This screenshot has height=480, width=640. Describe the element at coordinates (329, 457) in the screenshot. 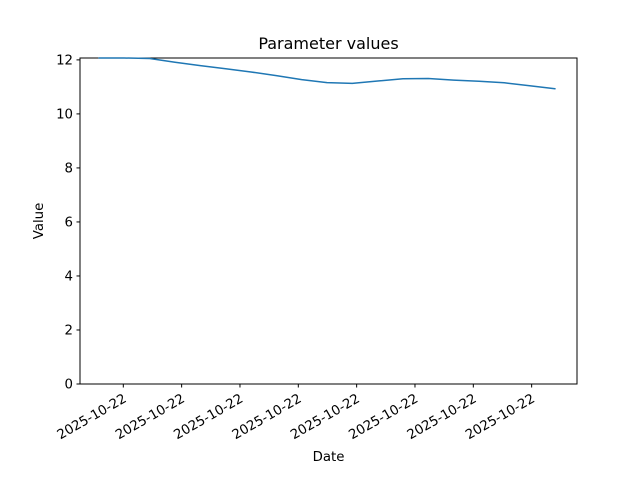

I see `x-axis-label: Date` at that location.